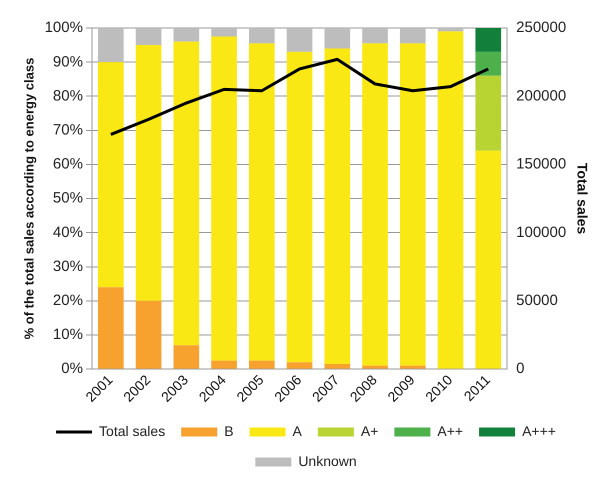 The image size is (612, 497). Describe the element at coordinates (541, 232) in the screenshot. I see `y2-tick-label: 100000` at that location.